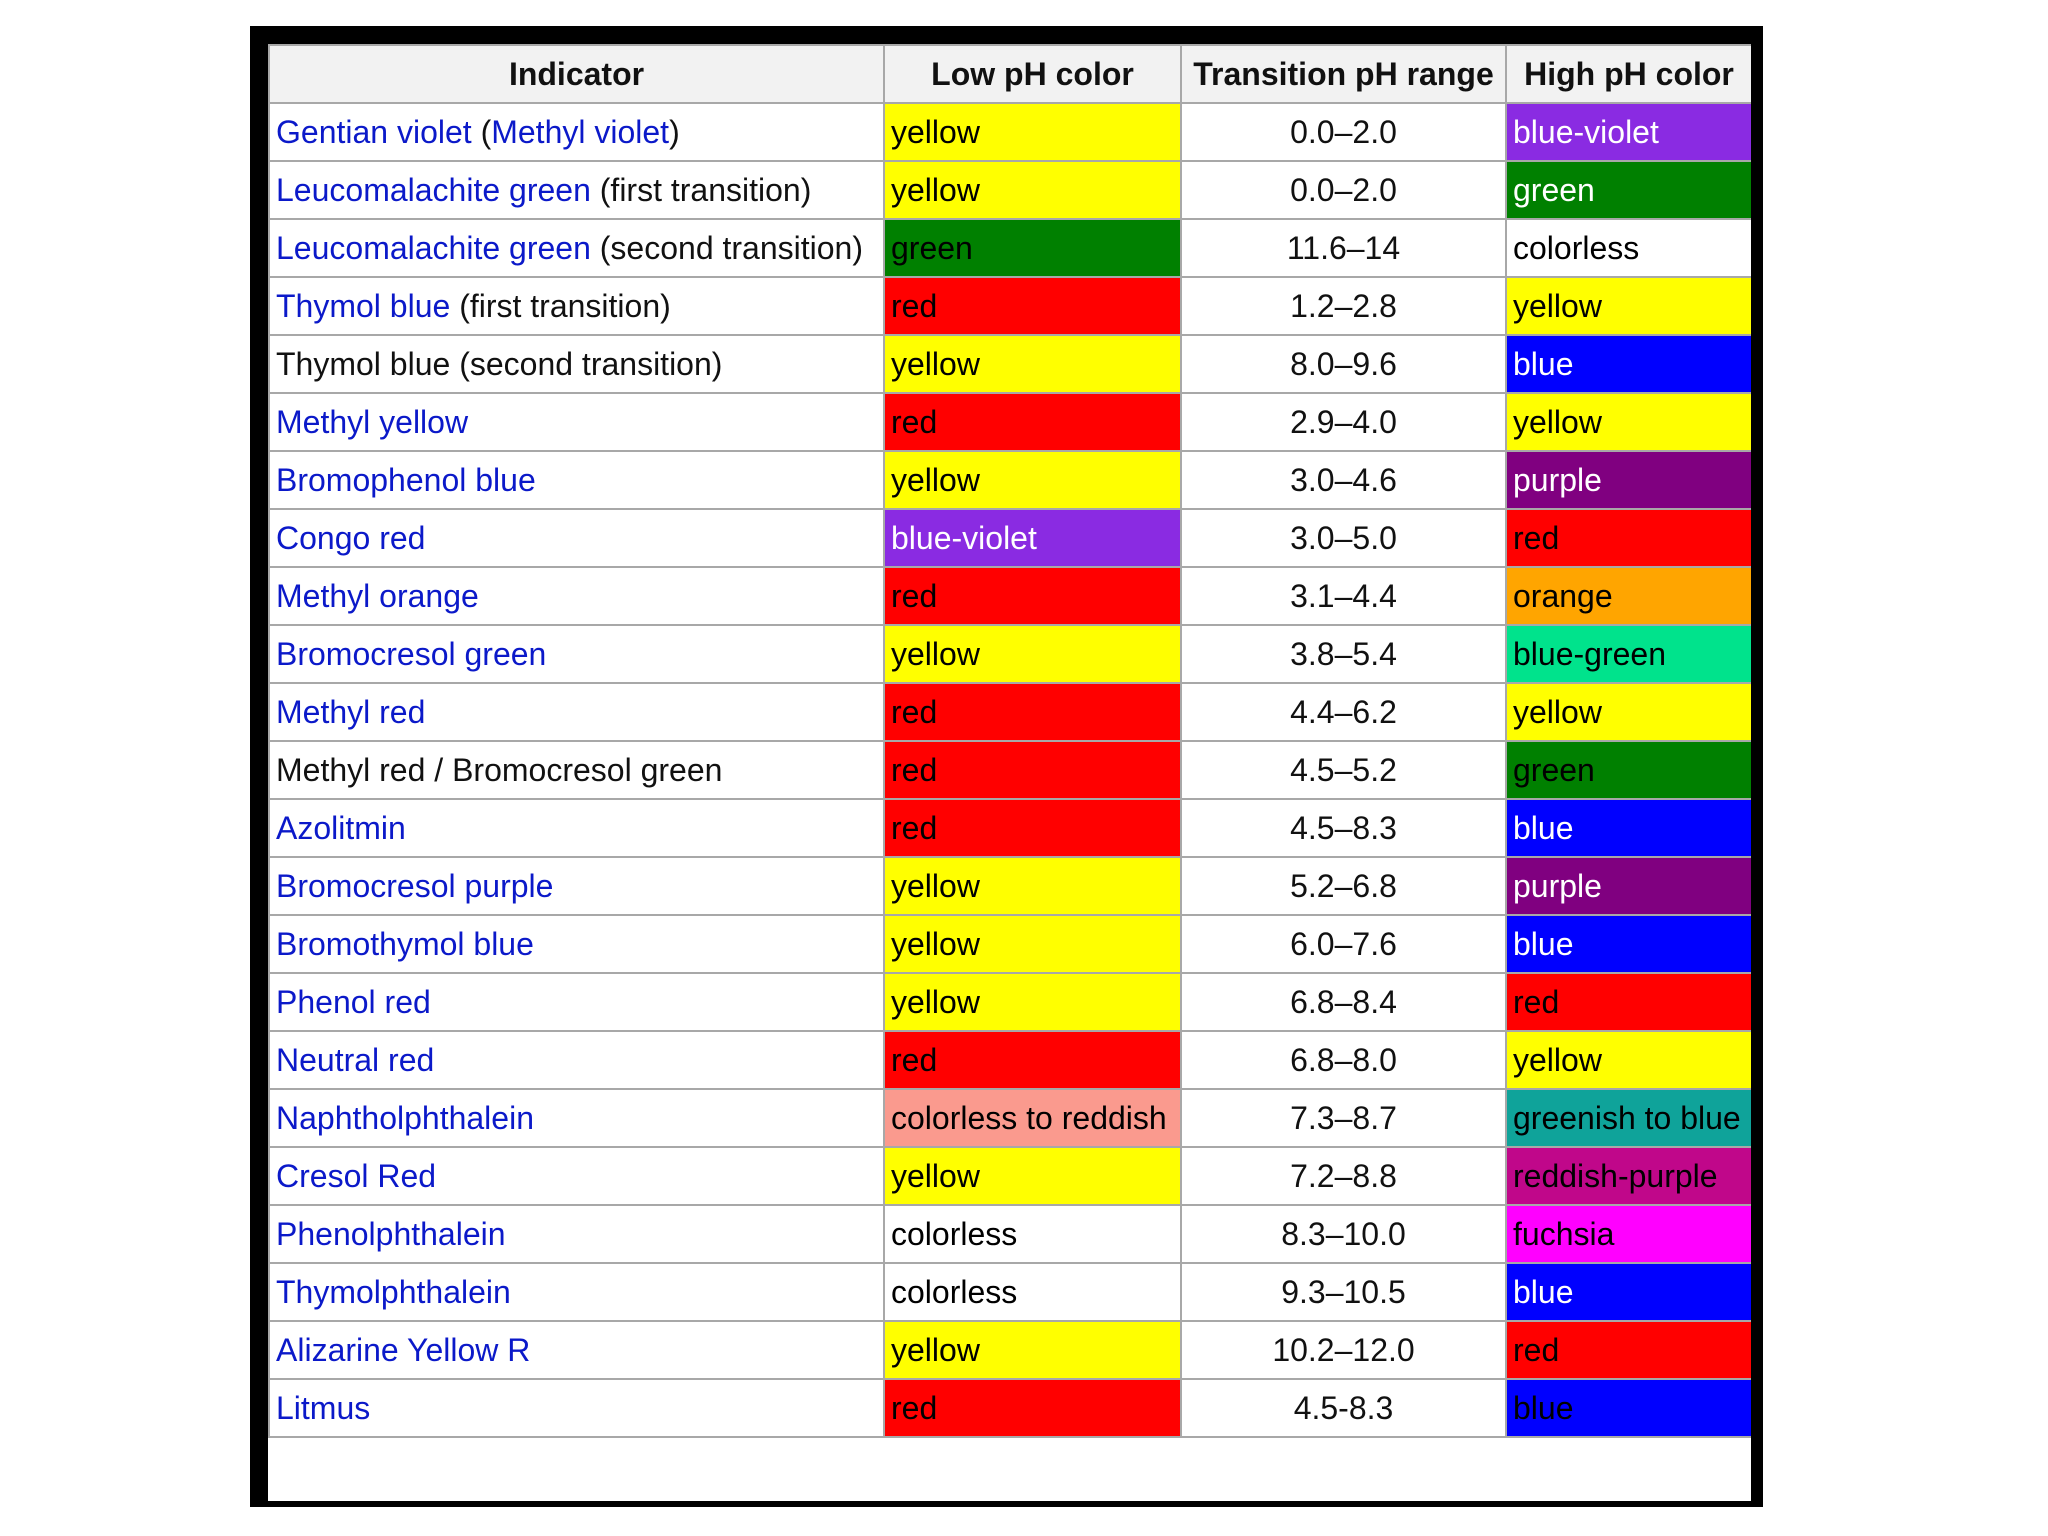 The height and width of the screenshot is (1536, 2048). Describe the element at coordinates (576, 1118) in the screenshot. I see `indicator-cell: Naphtholphthalein` at that location.